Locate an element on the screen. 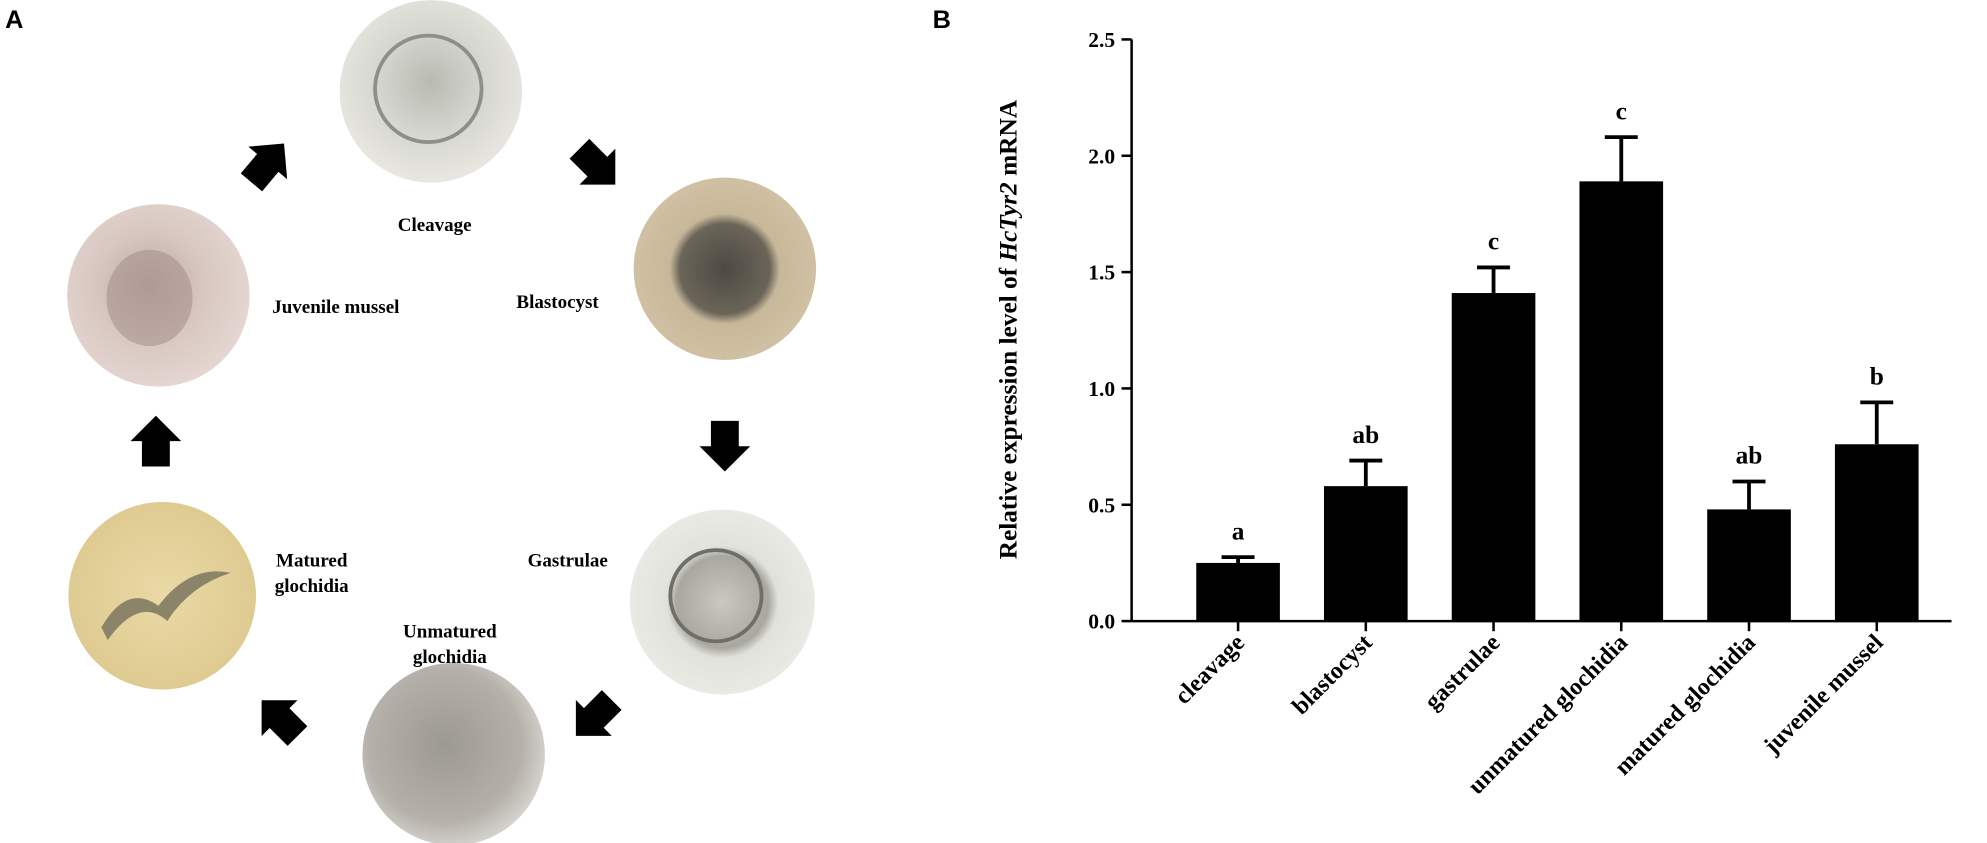 The image size is (1987, 843). glochidia is located at coordinates (166, 606).